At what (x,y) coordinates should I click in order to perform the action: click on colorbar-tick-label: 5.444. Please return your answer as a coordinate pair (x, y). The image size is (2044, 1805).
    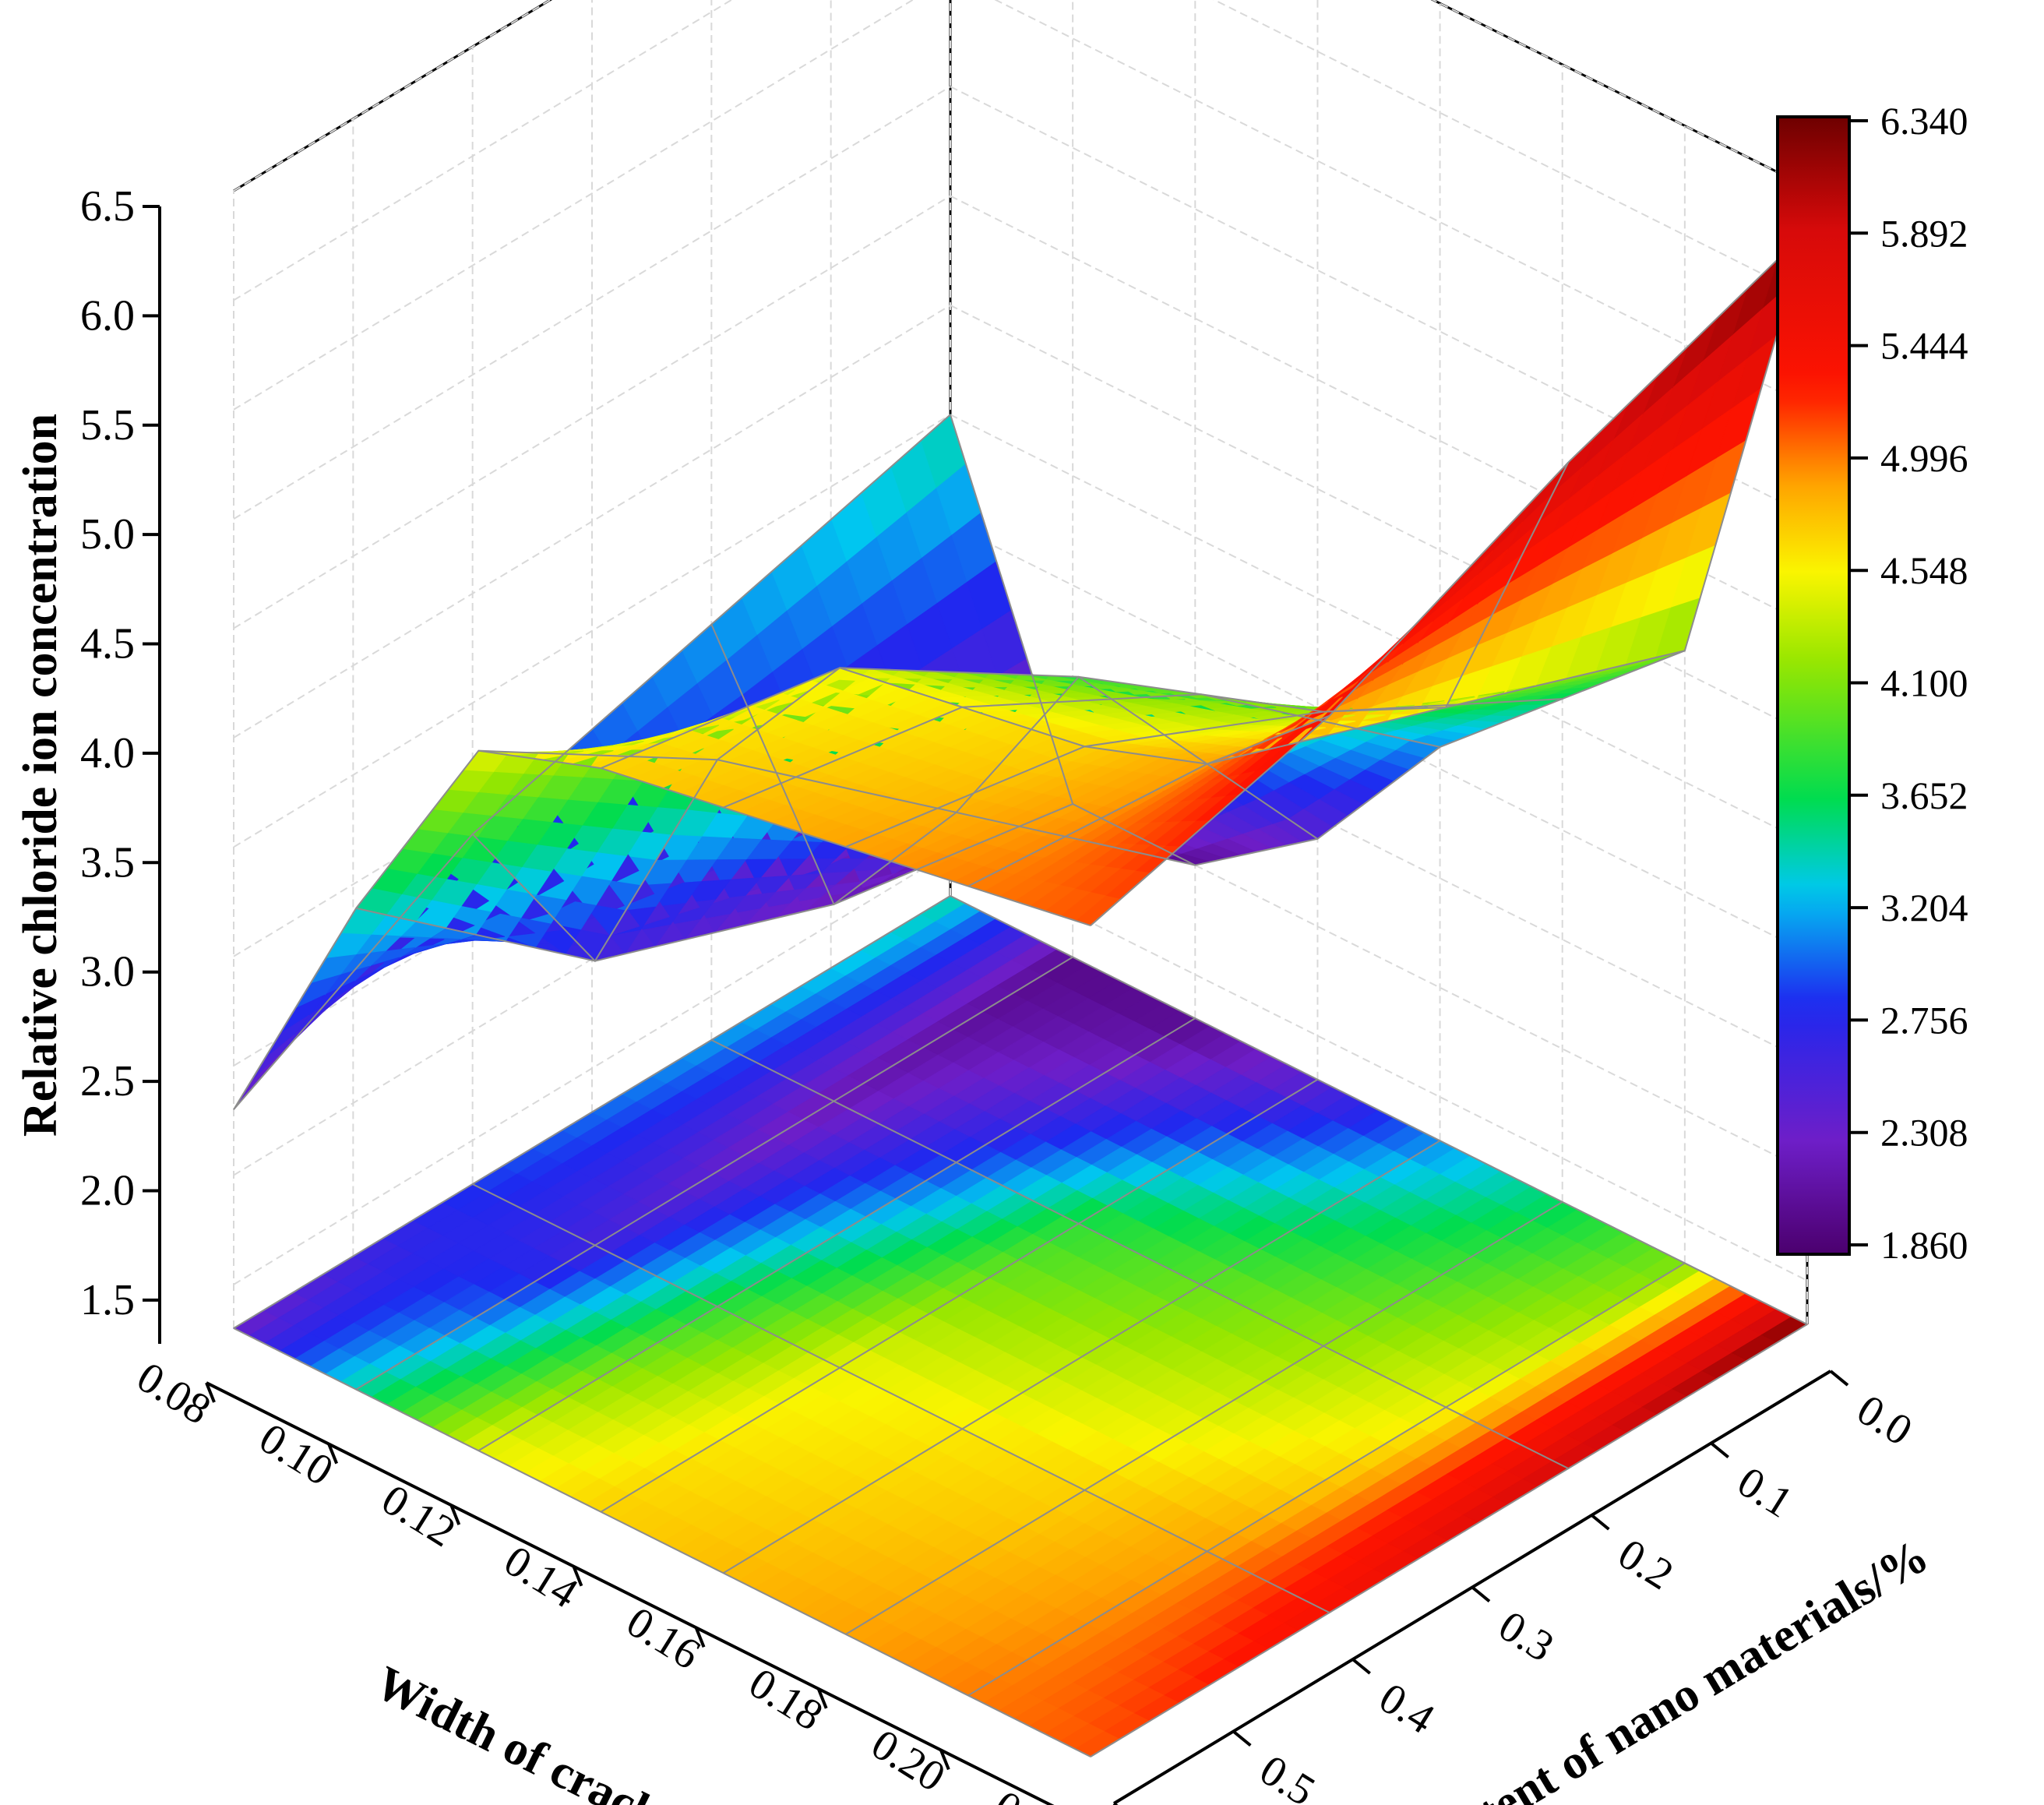
    Looking at the image, I should click on (1924, 346).